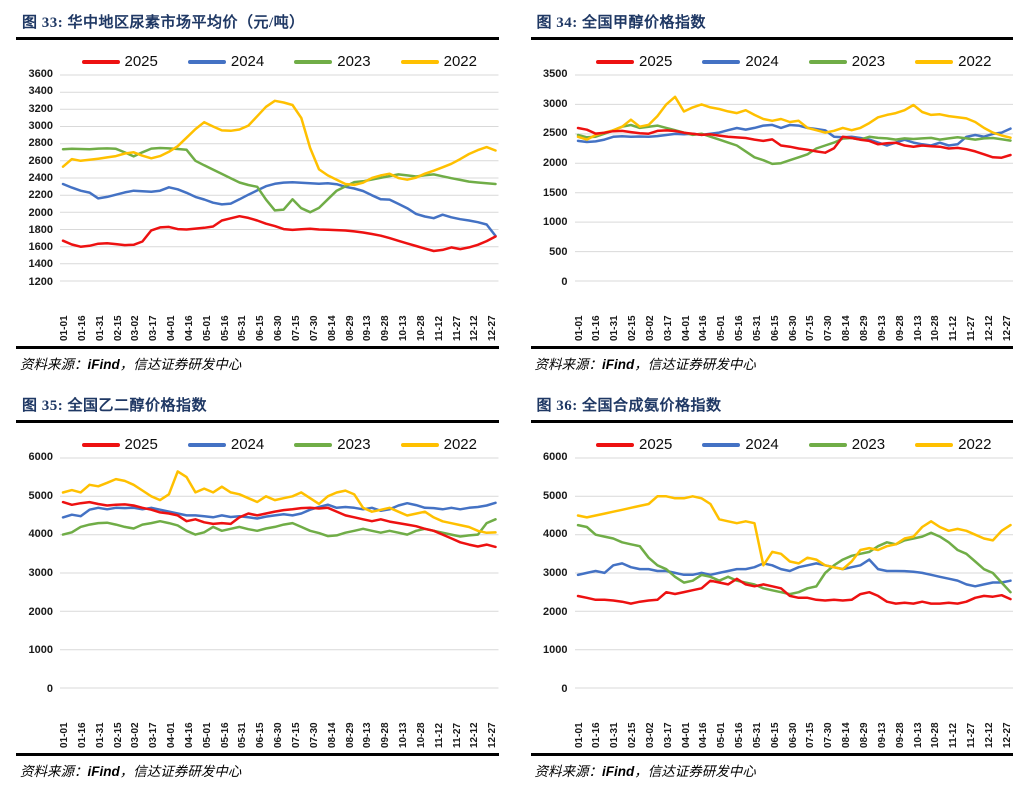  Describe the element at coordinates (618, 771) in the screenshot. I see `source-brand: iFind` at that location.